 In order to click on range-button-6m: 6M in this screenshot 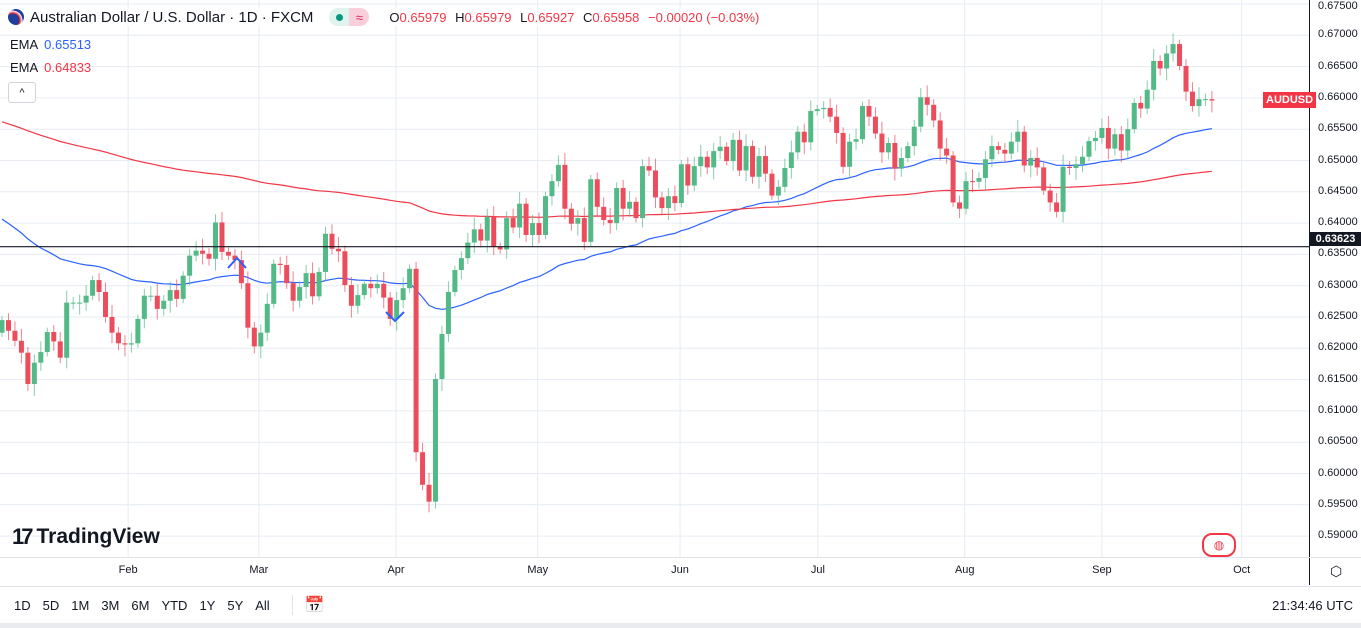, I will do `click(140, 605)`.